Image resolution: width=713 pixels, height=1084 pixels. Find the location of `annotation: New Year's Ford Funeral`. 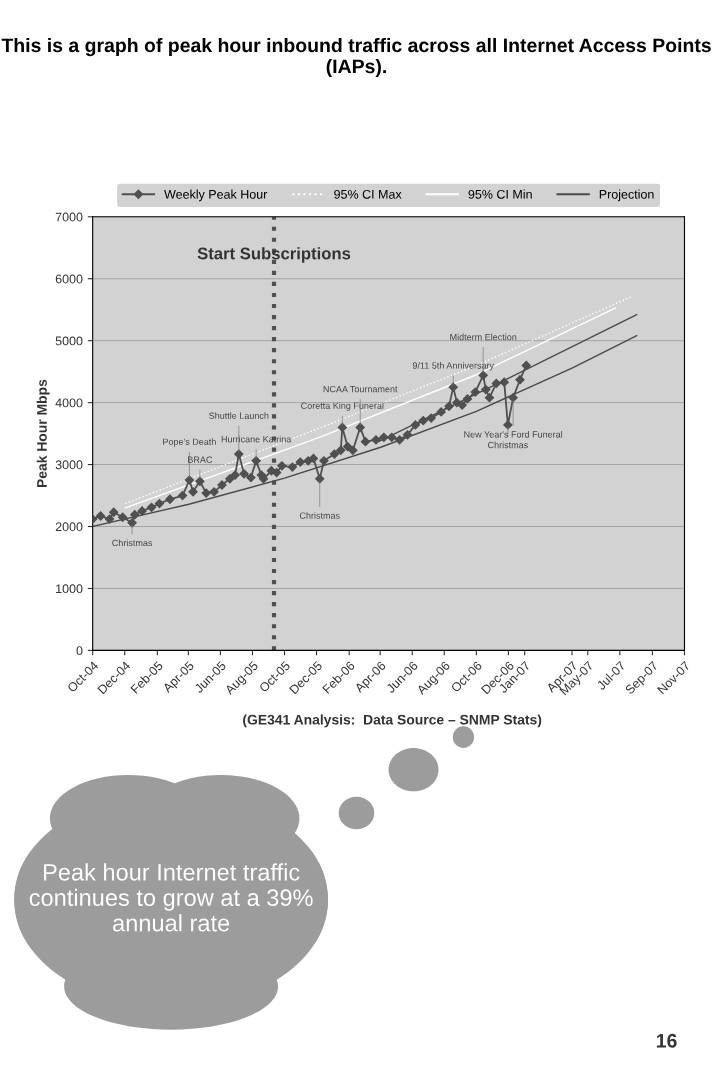

annotation: New Year's Ford Funeral is located at coordinates (513, 434).